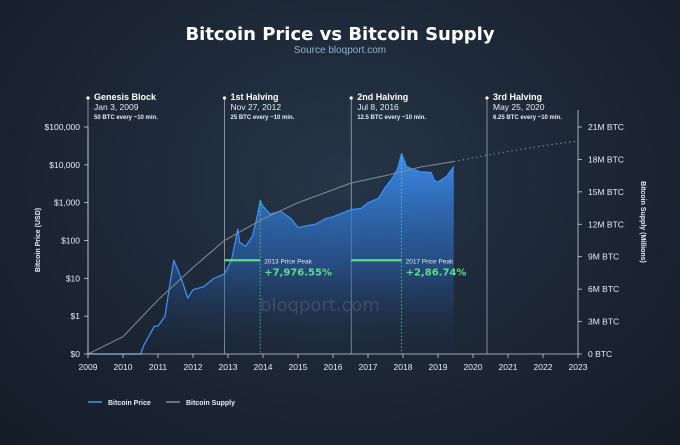  Describe the element at coordinates (606, 192) in the screenshot. I see `y2-tick-label: 15M BTC` at that location.